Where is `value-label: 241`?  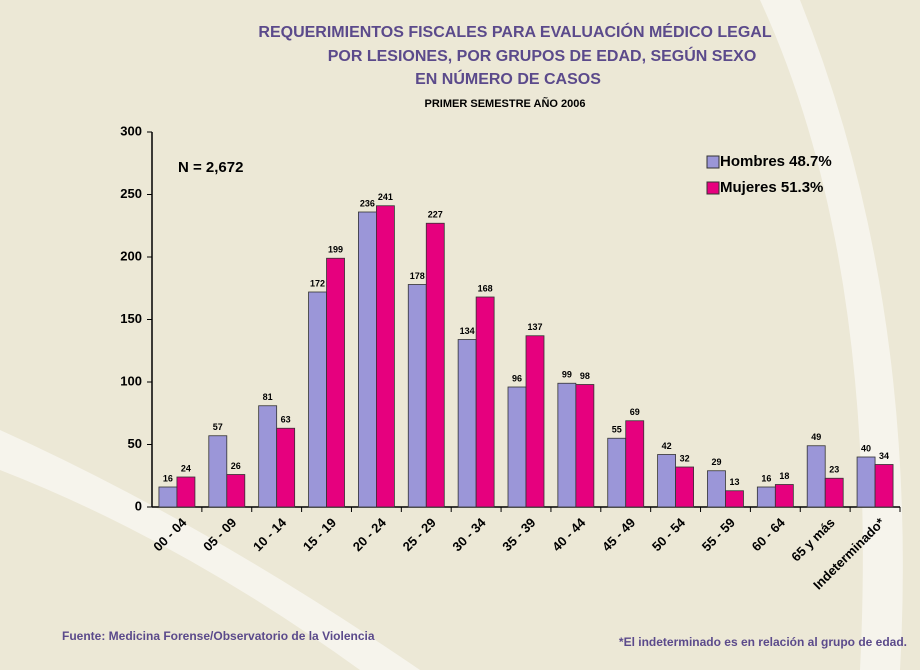 value-label: 241 is located at coordinates (385, 197).